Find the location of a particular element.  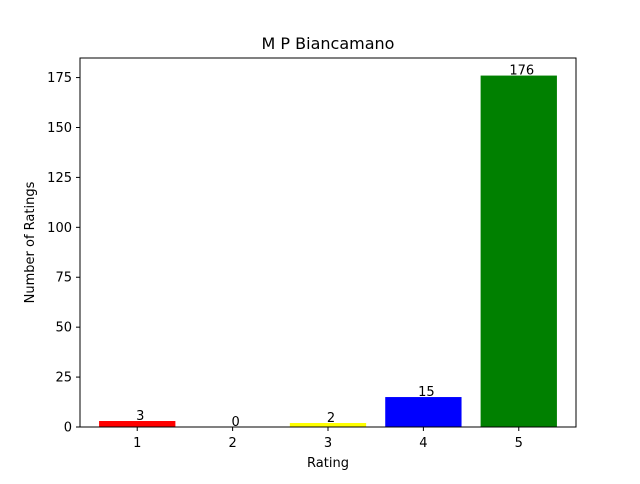

y-tick-label-50: 50 is located at coordinates (63, 328).